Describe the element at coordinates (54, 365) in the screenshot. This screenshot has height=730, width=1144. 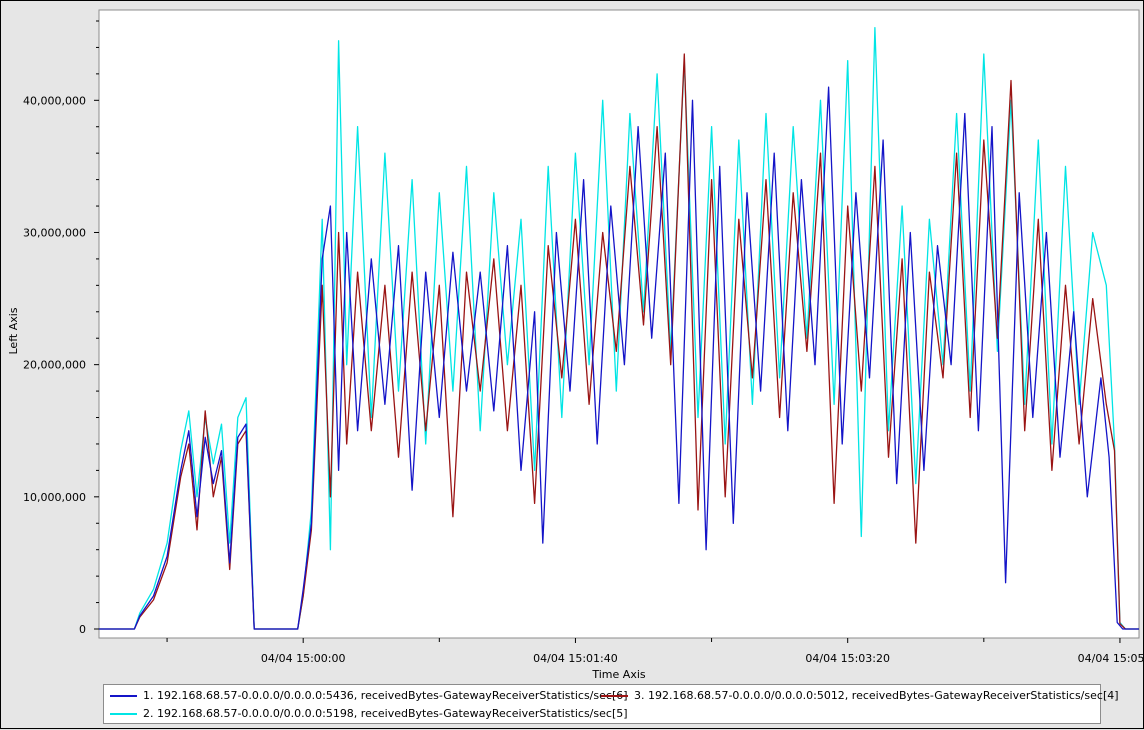
I see `y-tick-label-2: 20,000,000` at that location.